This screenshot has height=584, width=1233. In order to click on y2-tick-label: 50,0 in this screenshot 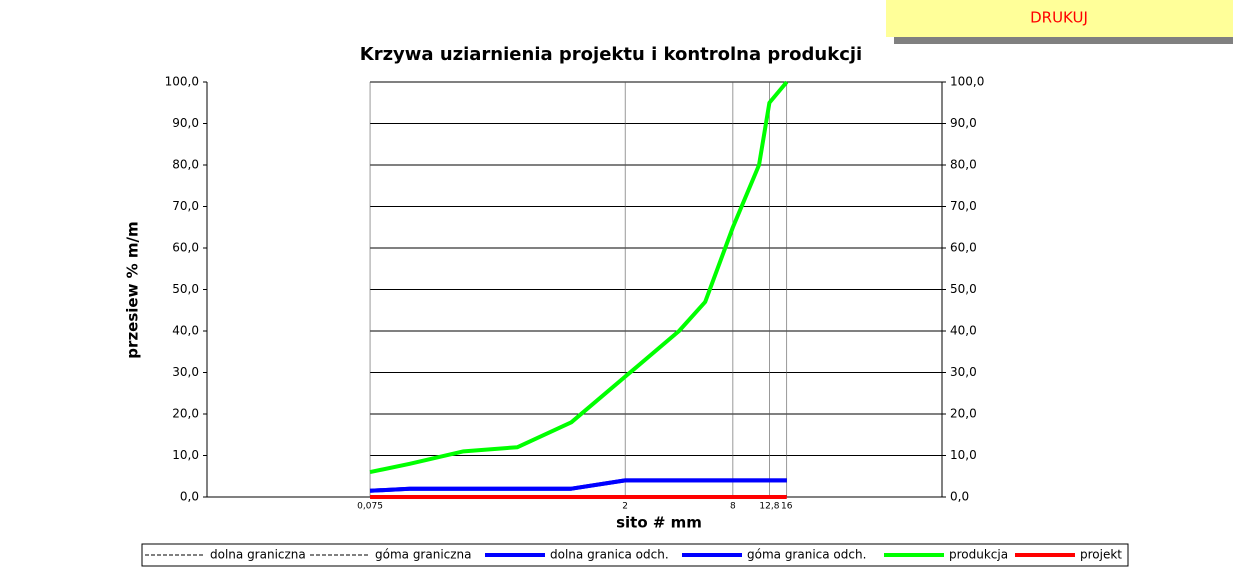, I will do `click(963, 289)`.